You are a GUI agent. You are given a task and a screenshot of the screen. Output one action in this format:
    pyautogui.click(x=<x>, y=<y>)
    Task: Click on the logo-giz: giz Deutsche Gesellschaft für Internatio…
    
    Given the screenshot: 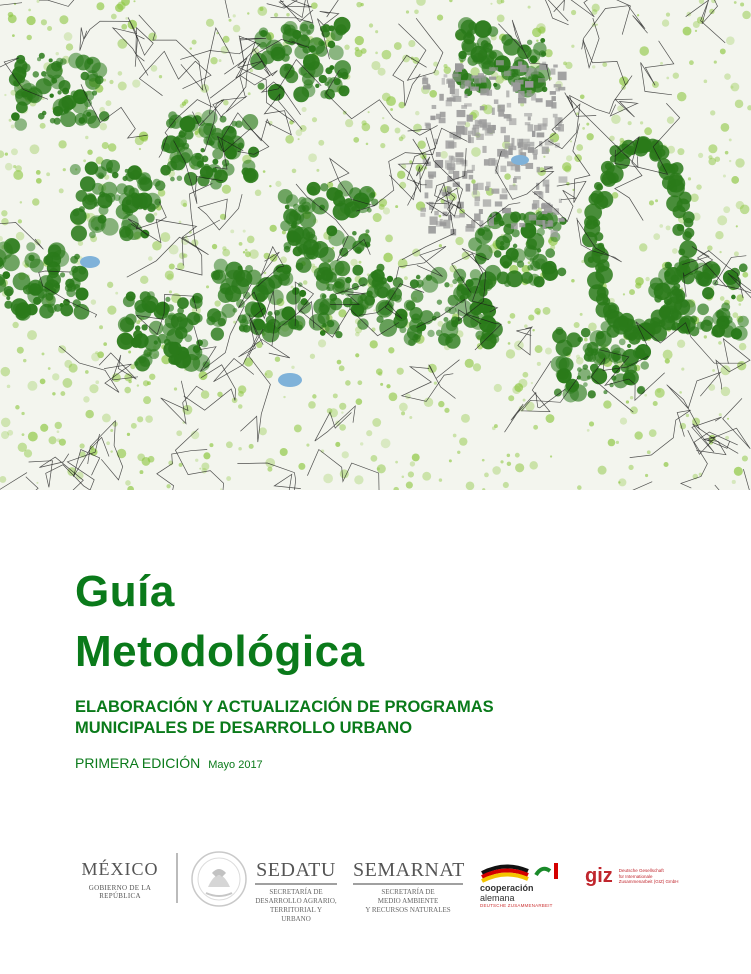 What is the action you would take?
    pyautogui.click(x=632, y=876)
    